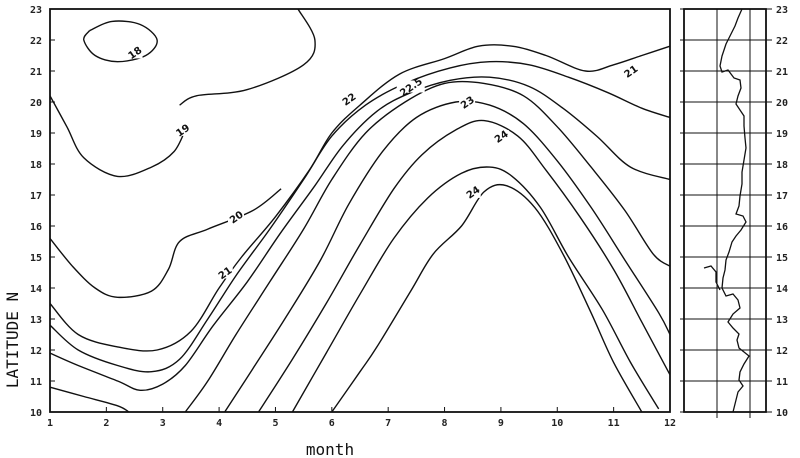 This screenshot has width=800, height=458. What do you see at coordinates (782, 382) in the screenshot?
I see `inset-lat-label: 11` at bounding box center [782, 382].